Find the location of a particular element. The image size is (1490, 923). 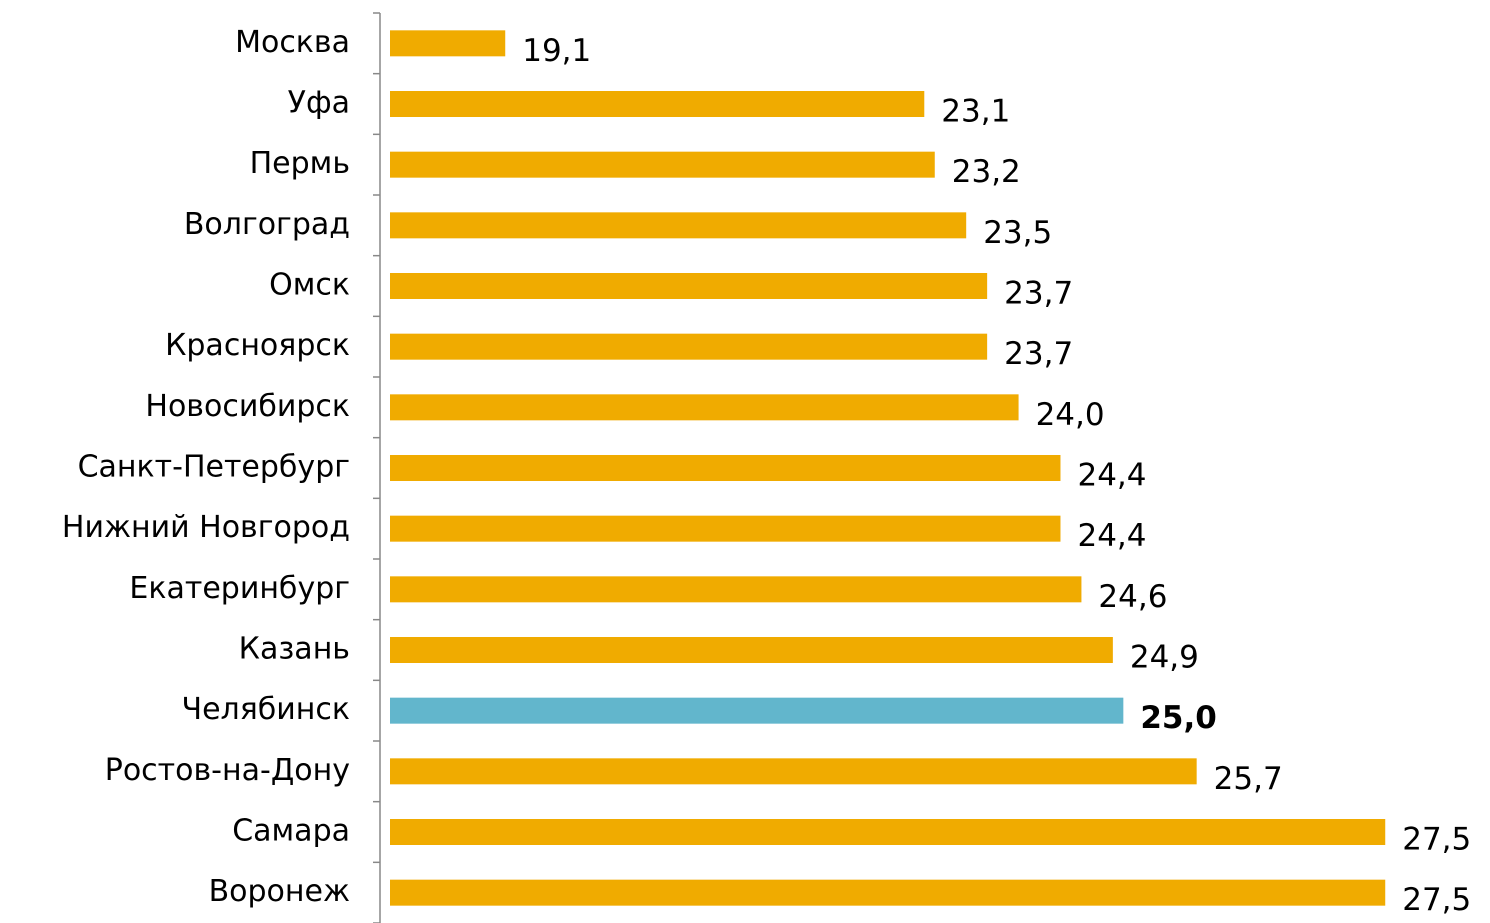

category-label: Пермь is located at coordinates (300, 163).